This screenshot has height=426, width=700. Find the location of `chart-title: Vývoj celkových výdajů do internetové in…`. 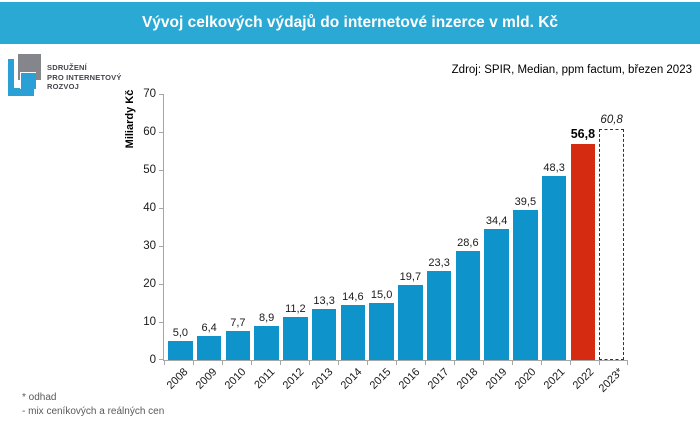

chart-title: Vývoj celkových výdajů do internetové in… is located at coordinates (350, 22).